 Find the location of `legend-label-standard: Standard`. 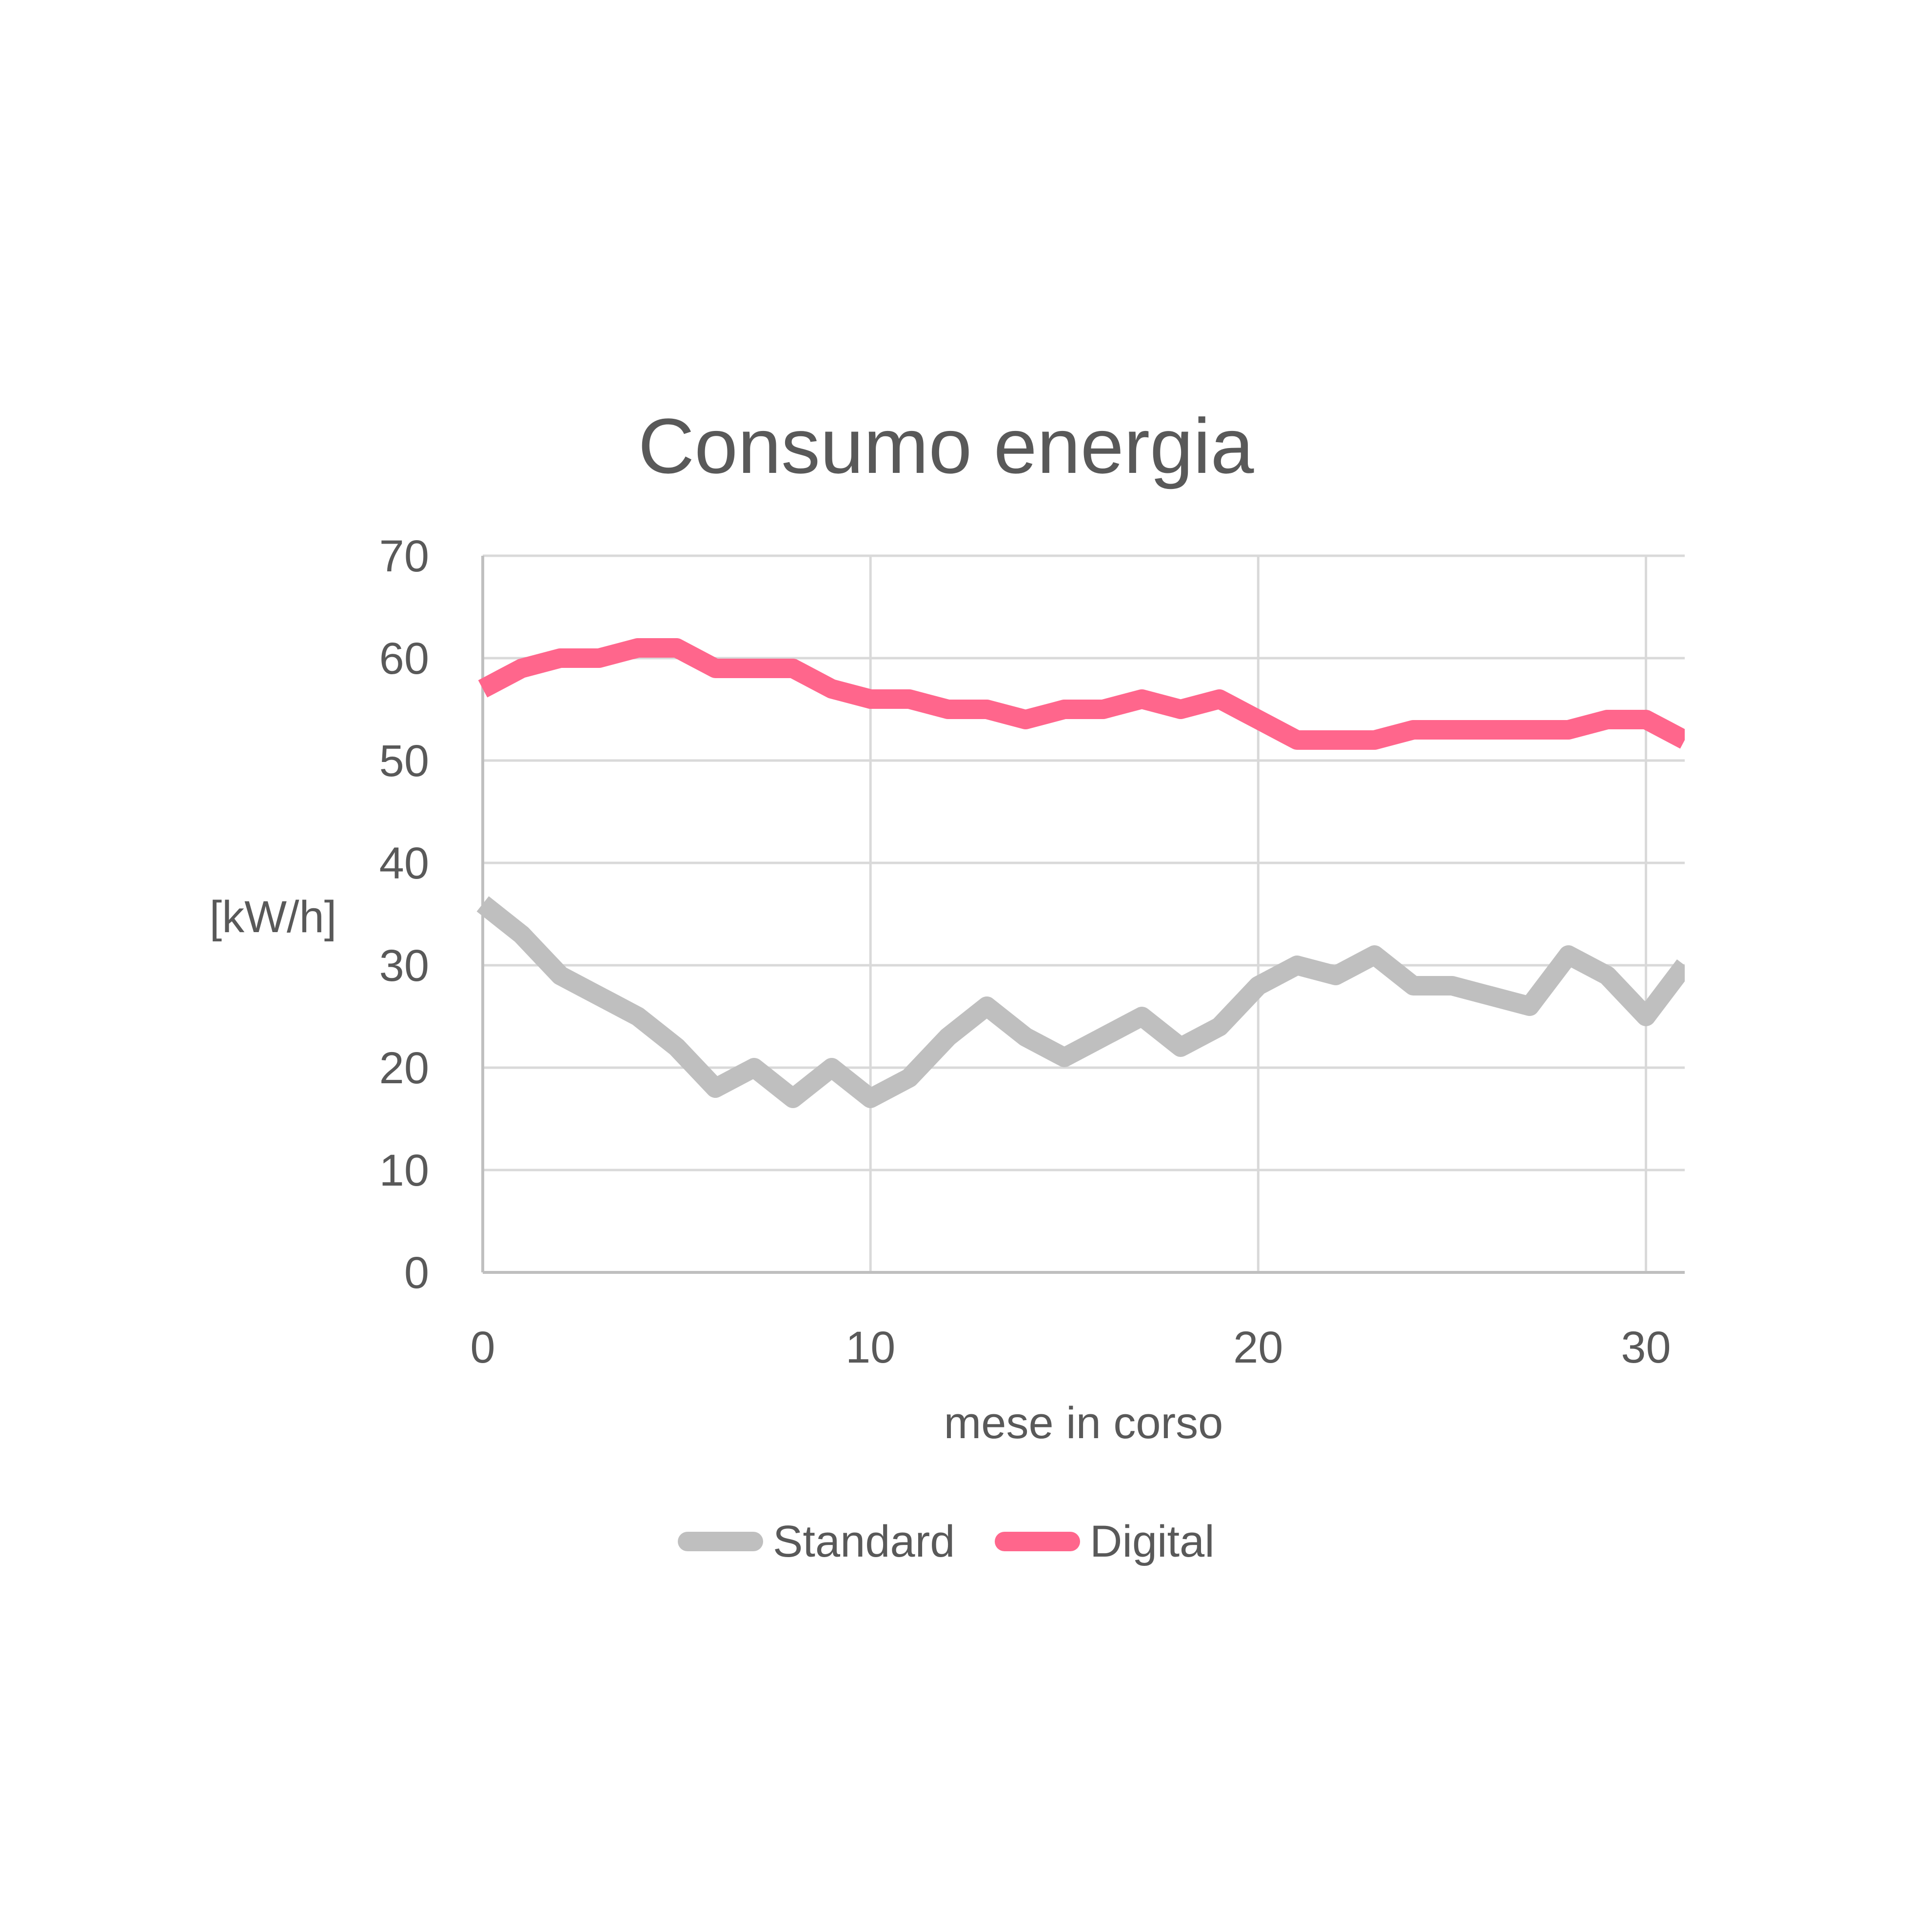

legend-label-standard: Standard is located at coordinates (864, 1541).